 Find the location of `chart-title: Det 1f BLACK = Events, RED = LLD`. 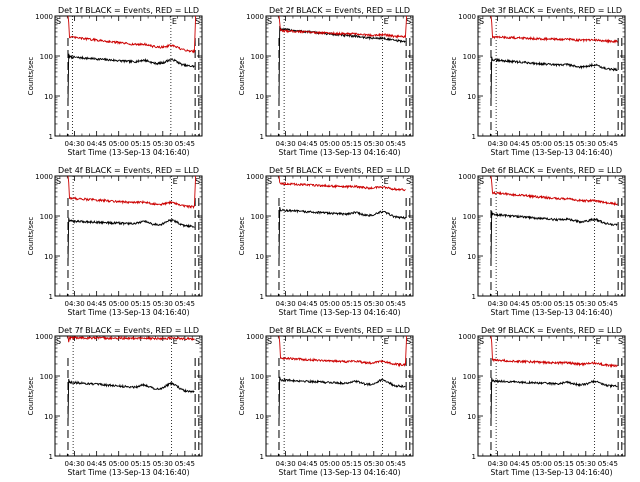

chart-title: Det 1f BLACK = Events, RED = LLD is located at coordinates (128, 10).